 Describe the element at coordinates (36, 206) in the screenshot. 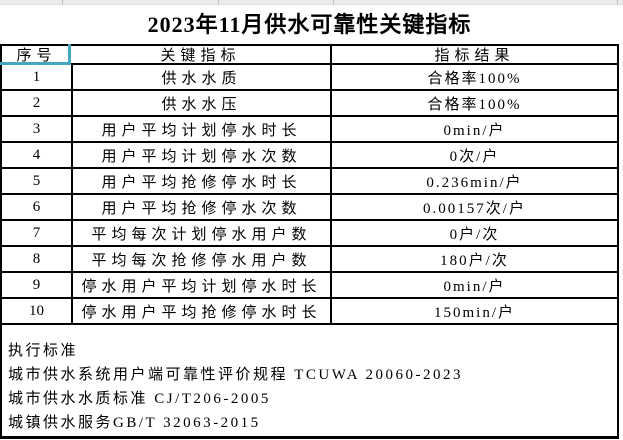

I see `cell-no: 6` at that location.